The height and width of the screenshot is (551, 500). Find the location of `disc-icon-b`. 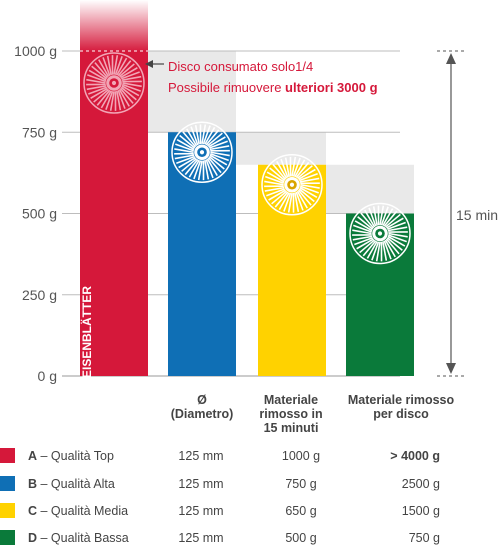

disc-icon-b is located at coordinates (202, 152).